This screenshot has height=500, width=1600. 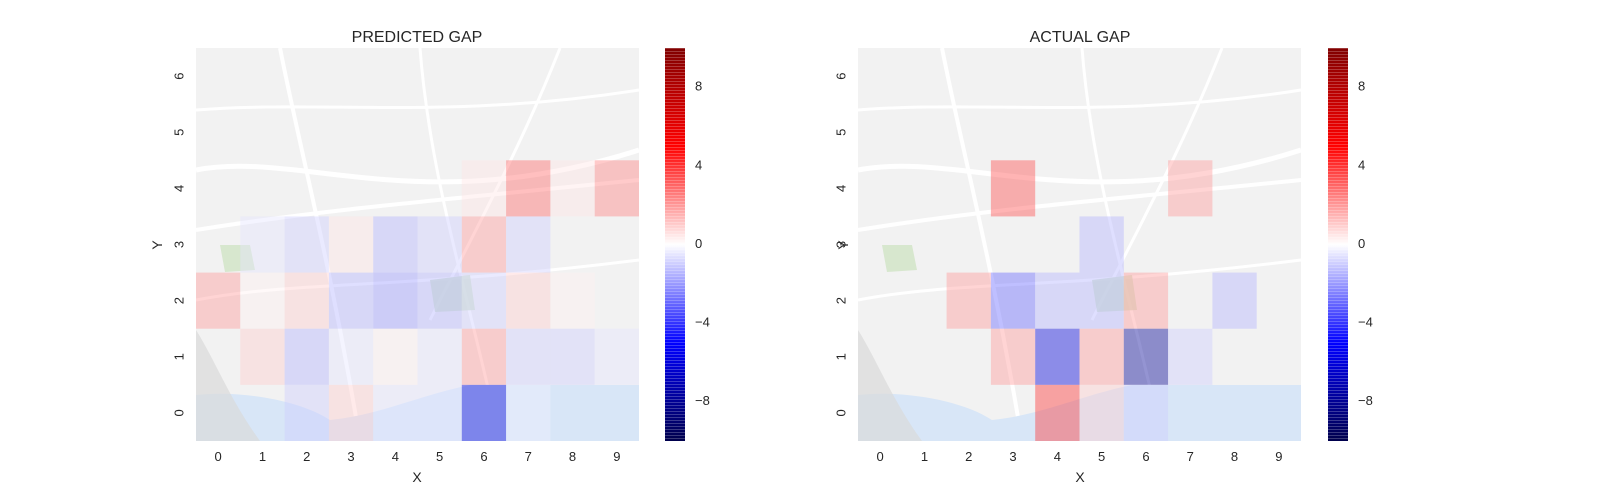 I want to click on x-tick-label: 4, so click(x=395, y=456).